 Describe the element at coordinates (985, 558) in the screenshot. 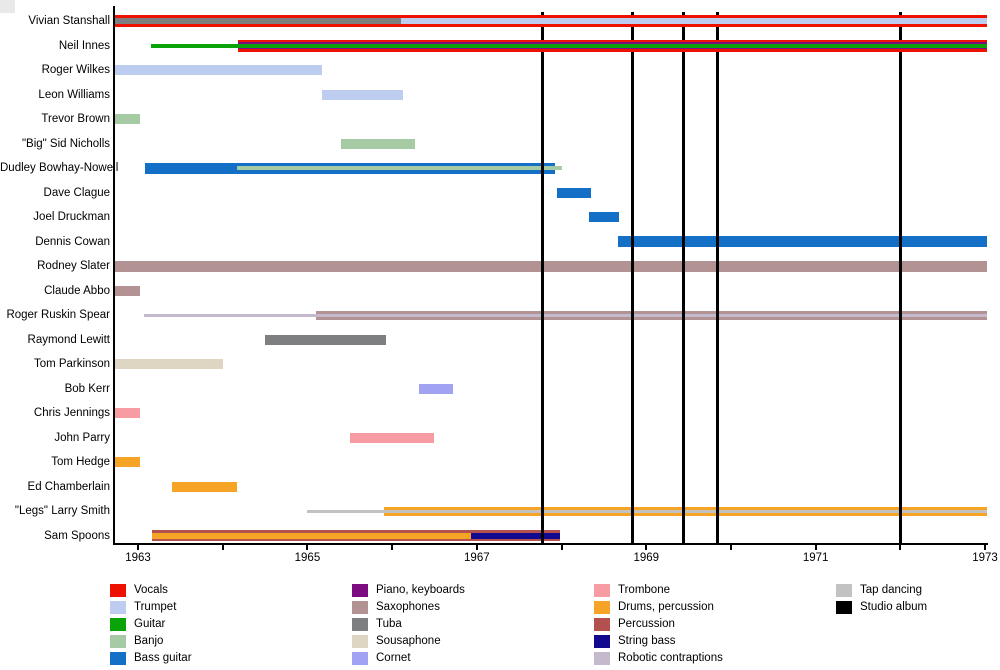

I see `axis-tick-label: 1973` at that location.